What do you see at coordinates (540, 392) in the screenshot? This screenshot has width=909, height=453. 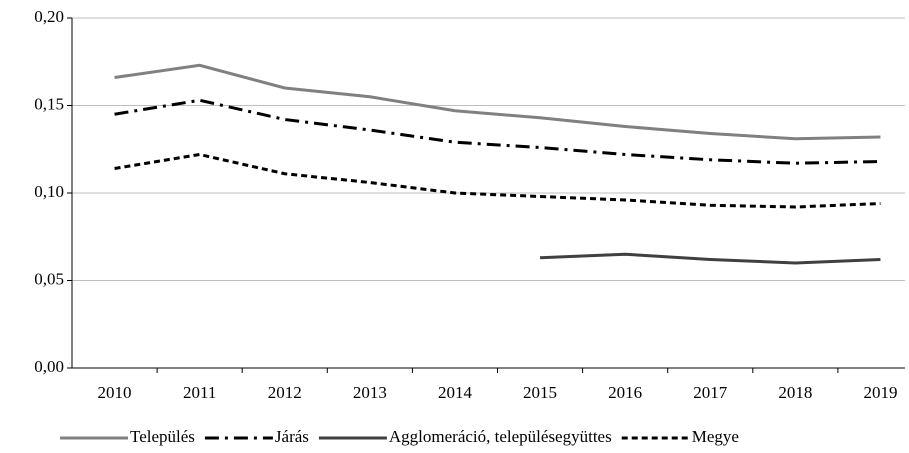 I see `x-tick-label: 2015` at bounding box center [540, 392].